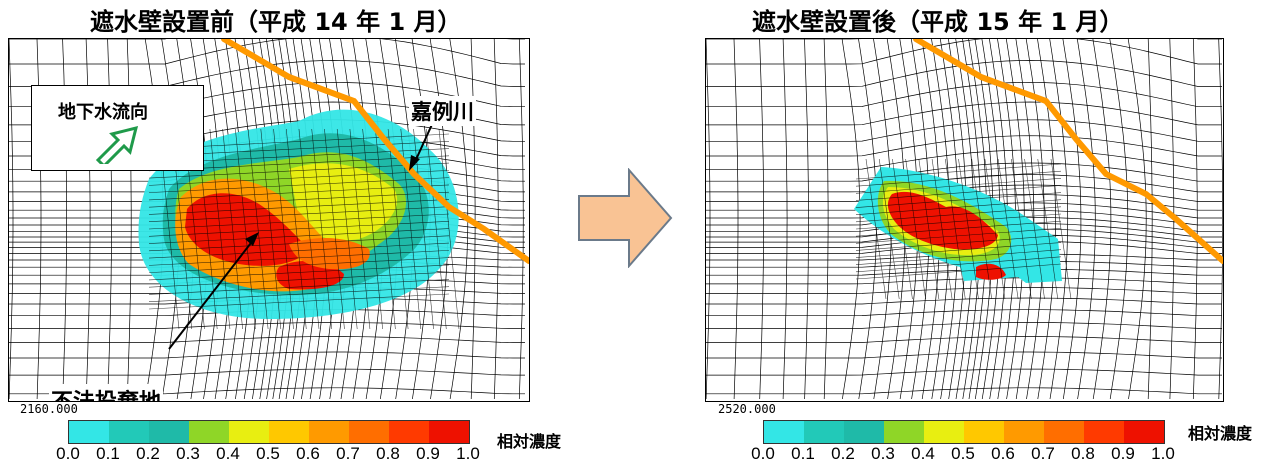  What do you see at coordinates (938, 22) in the screenshot?
I see `right-panel-title: 遮水壁設置後（平成 15 年 1 月）` at bounding box center [938, 22].